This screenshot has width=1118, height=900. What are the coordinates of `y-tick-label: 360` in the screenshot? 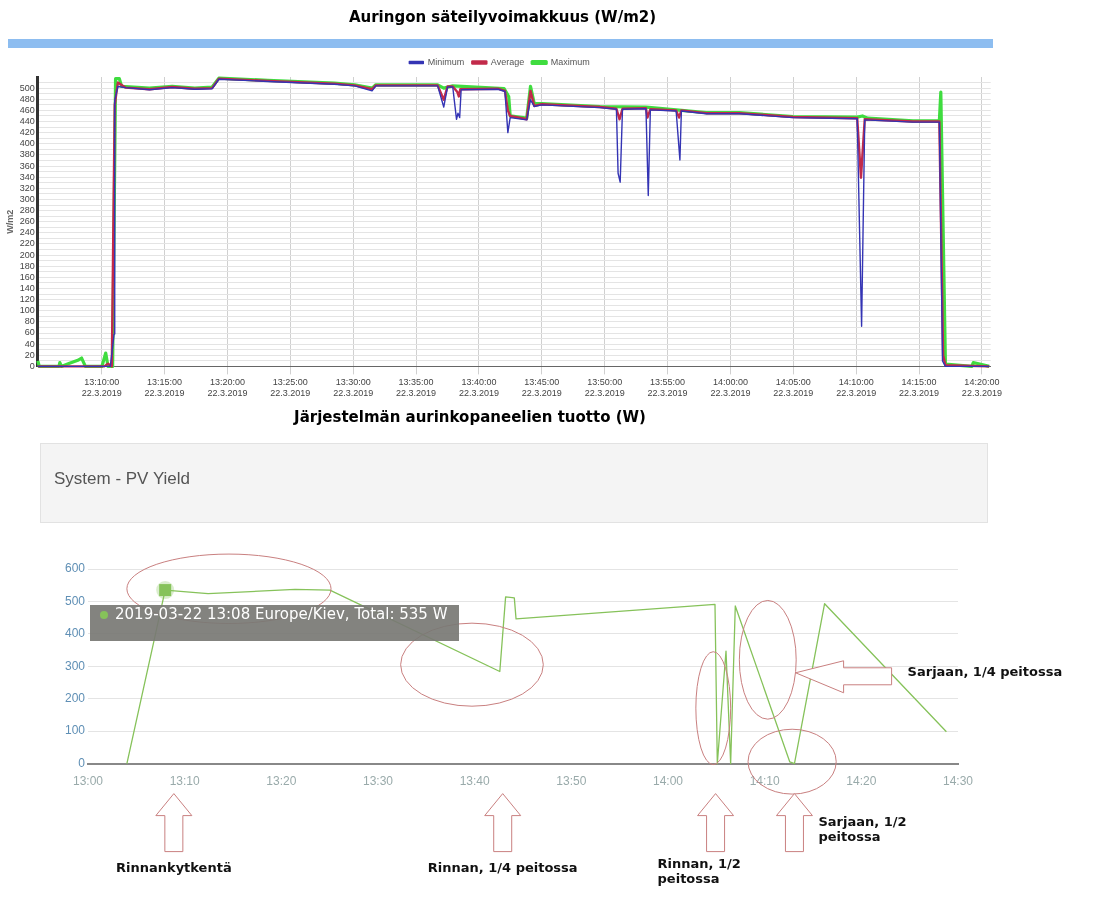 It's located at (27, 165).